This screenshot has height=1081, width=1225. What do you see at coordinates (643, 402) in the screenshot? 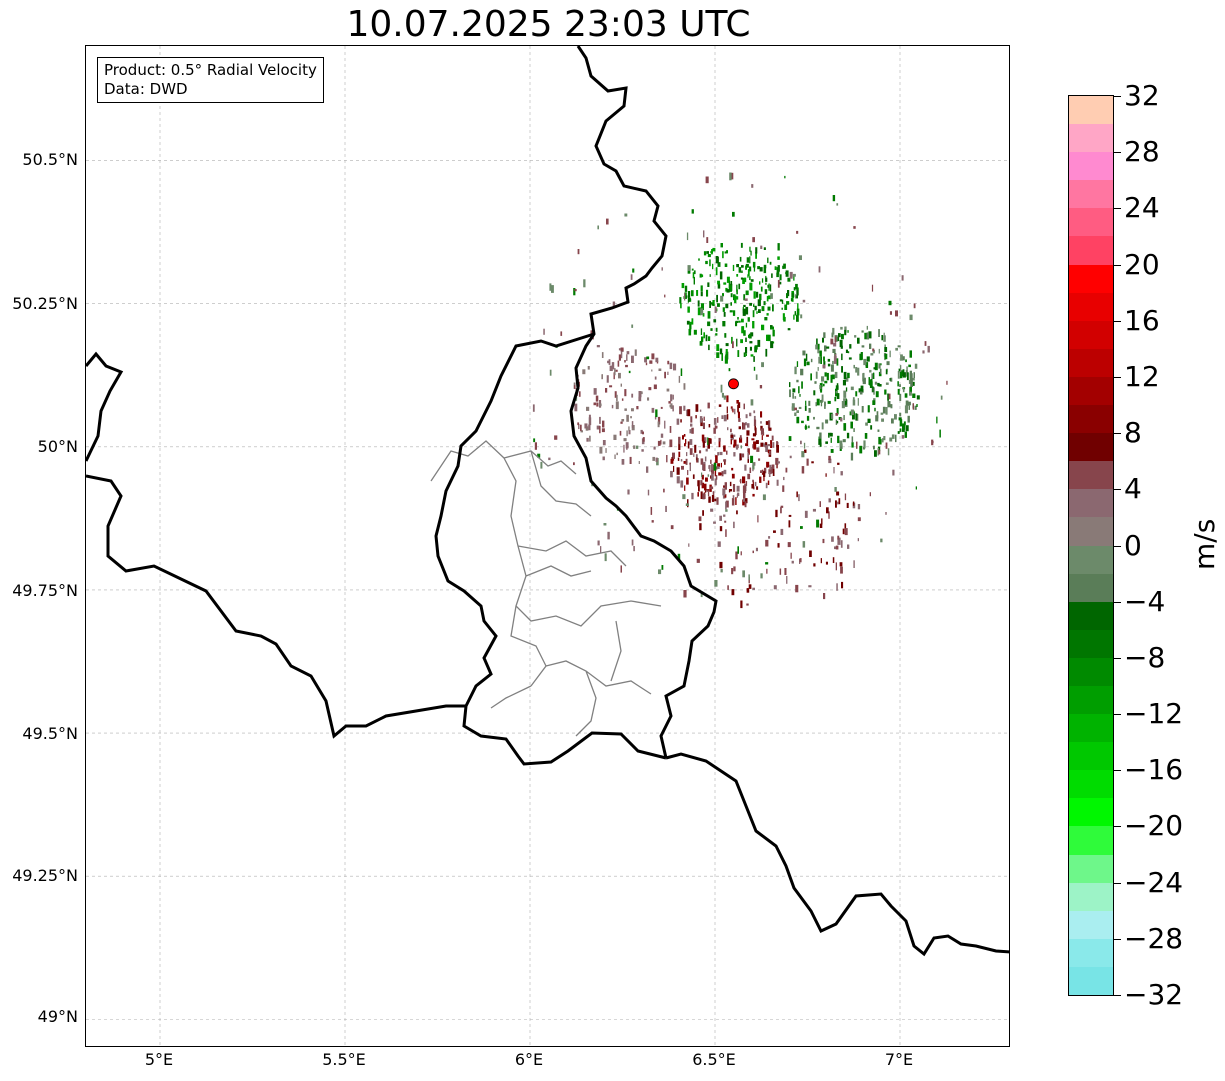
I see `border-lux-germany` at bounding box center [643, 402].